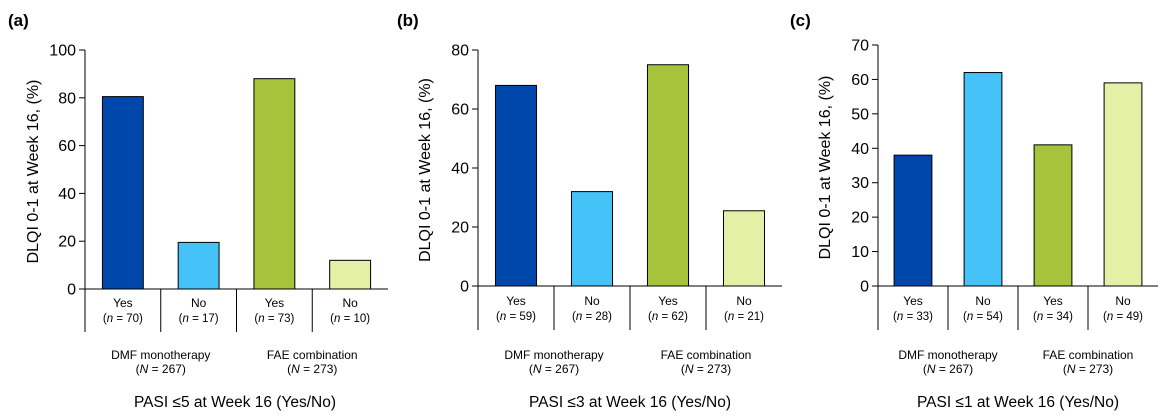 The width and height of the screenshot is (1174, 420). Describe the element at coordinates (62, 51) in the screenshot. I see `y-tick-label: 100` at that location.